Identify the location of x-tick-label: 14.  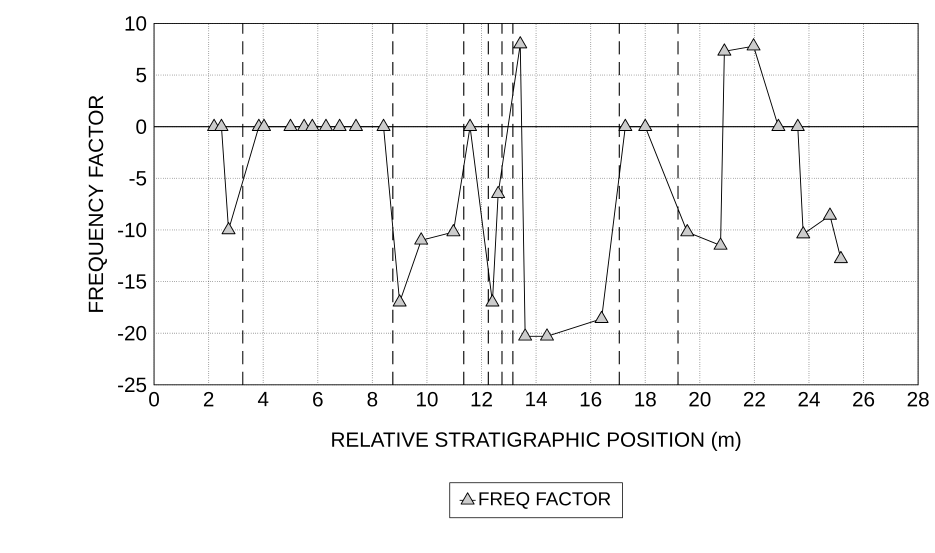
(536, 399).